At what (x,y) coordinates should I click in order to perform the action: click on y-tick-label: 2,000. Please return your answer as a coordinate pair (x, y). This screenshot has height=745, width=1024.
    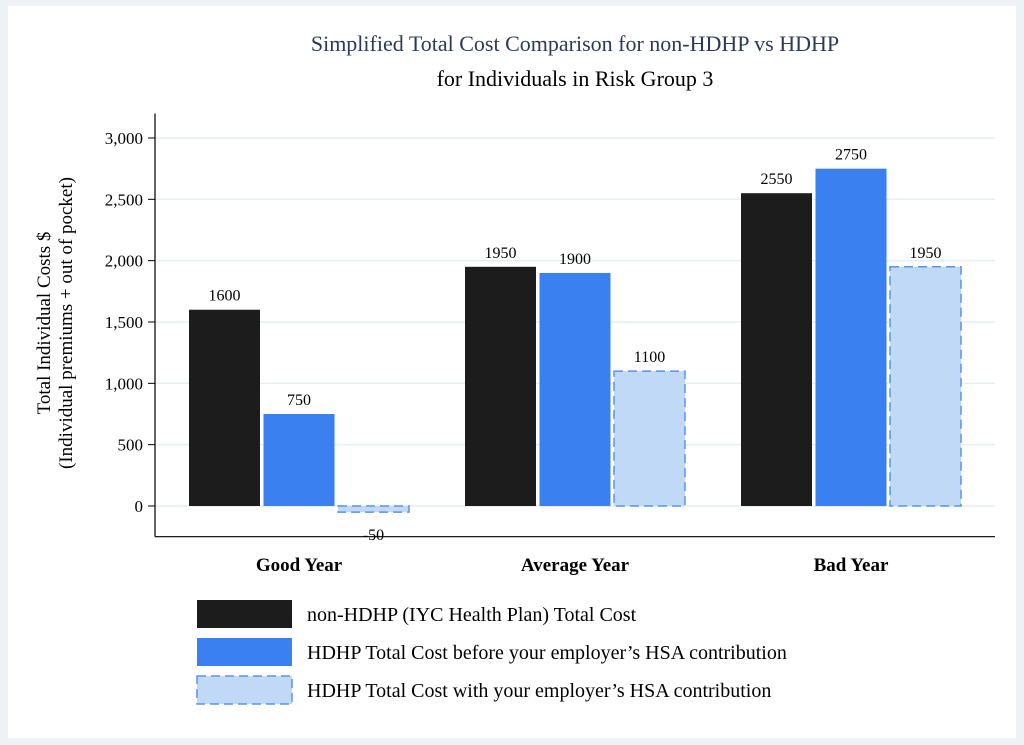
    Looking at the image, I should click on (124, 261).